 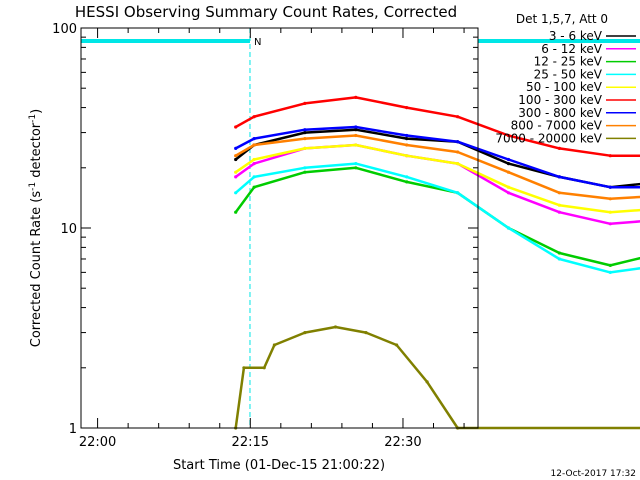 I want to click on y-axis-label: Corrected Count Rate (s-1 detector-1), so click(x=36, y=228).